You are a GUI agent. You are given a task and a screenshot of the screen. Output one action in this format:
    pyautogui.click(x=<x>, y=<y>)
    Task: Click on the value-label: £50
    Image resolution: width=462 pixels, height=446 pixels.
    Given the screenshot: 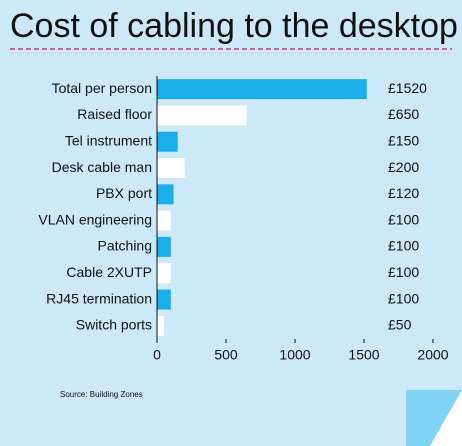 What is the action you would take?
    pyautogui.click(x=400, y=325)
    